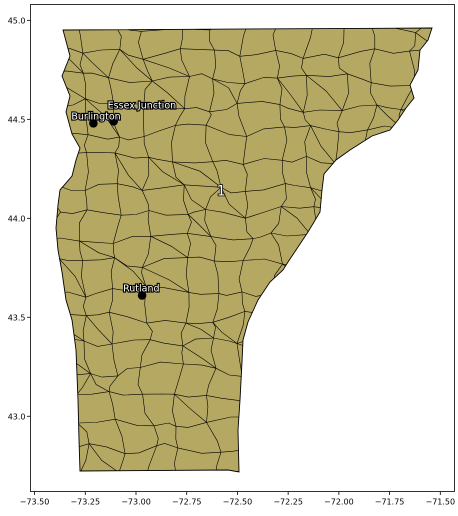 This screenshot has height=516, width=458. What do you see at coordinates (142, 105) in the screenshot?
I see `city-label: Essex Junction` at bounding box center [142, 105].